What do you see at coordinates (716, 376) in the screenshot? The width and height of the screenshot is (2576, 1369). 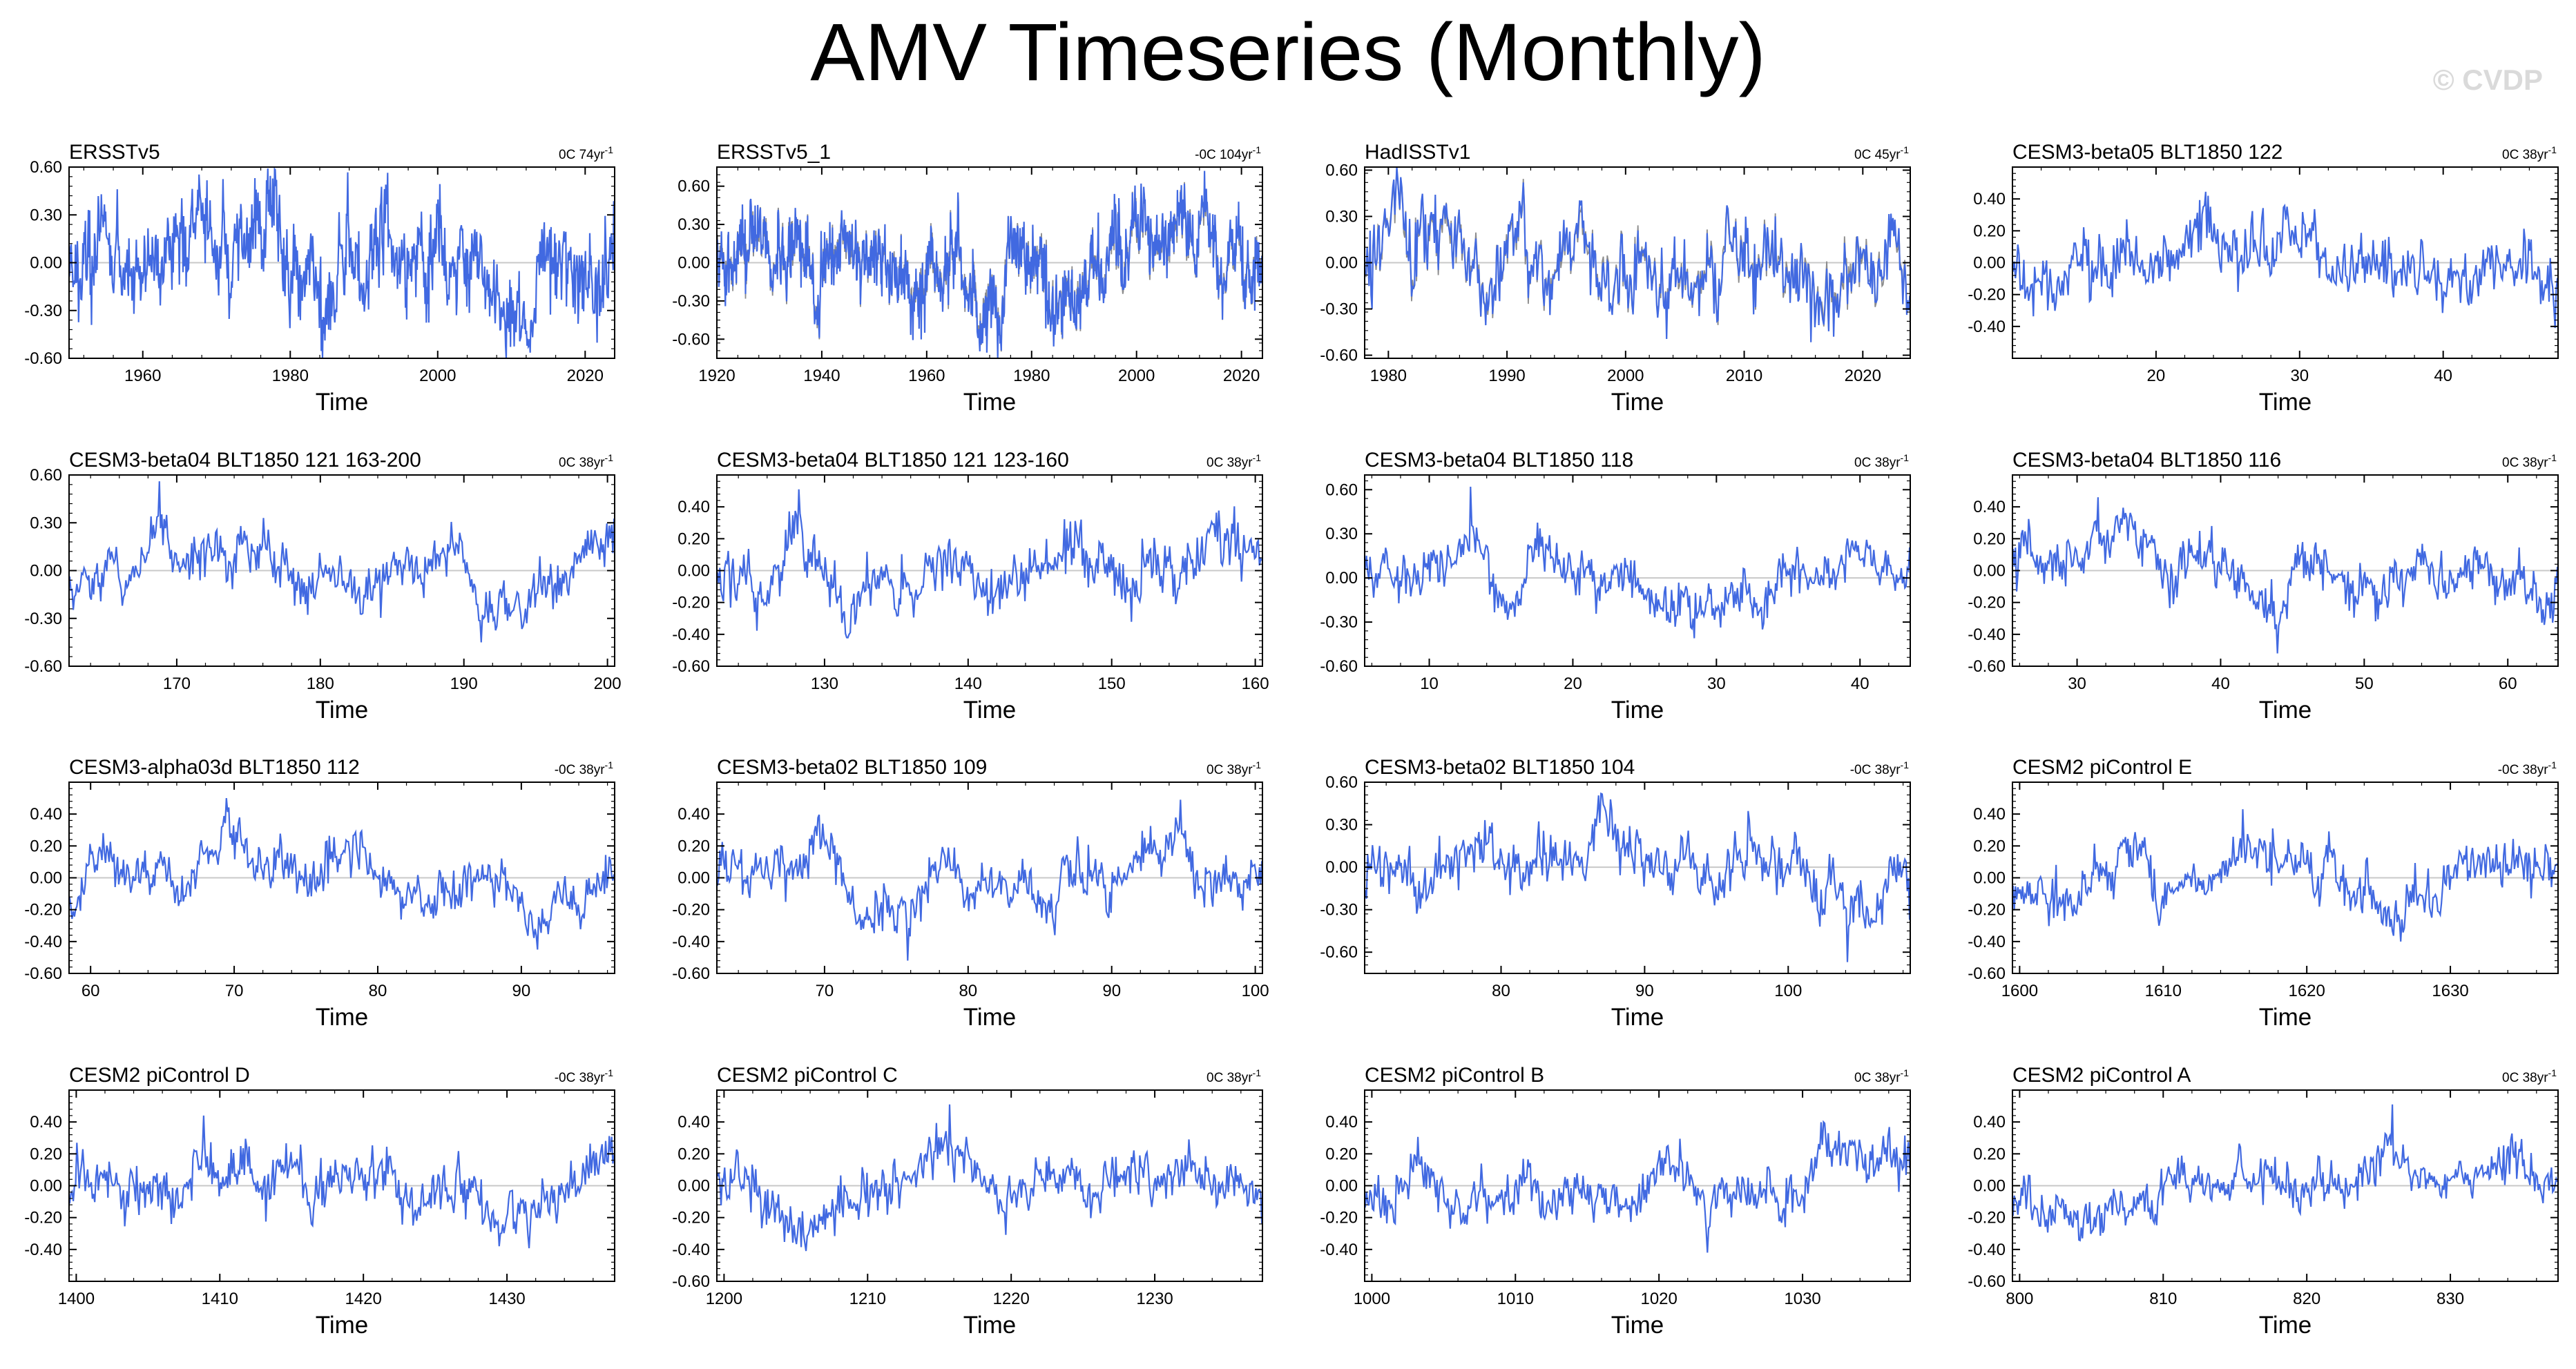 I see `x-tick-label: 1920` at bounding box center [716, 376].